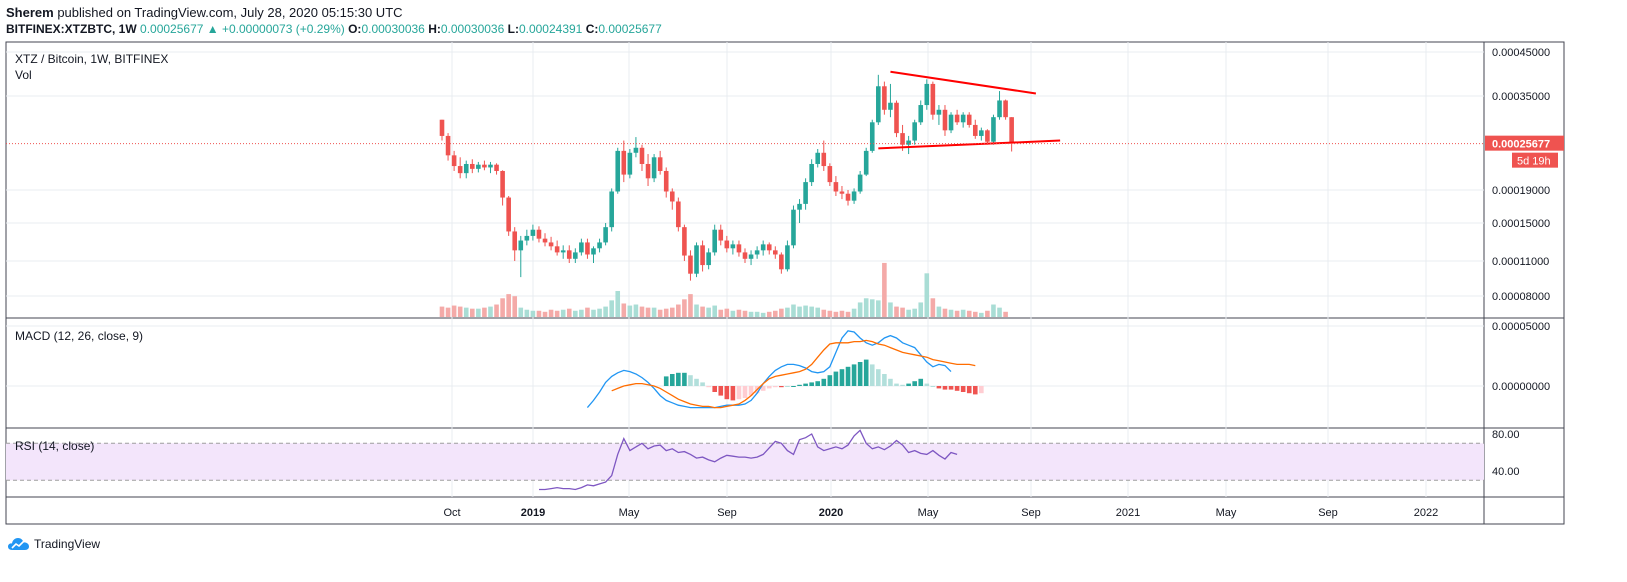 This screenshot has width=1627, height=582. What do you see at coordinates (1521, 387) in the screenshot?
I see `macd-tick-label: 0.00000000` at bounding box center [1521, 387].